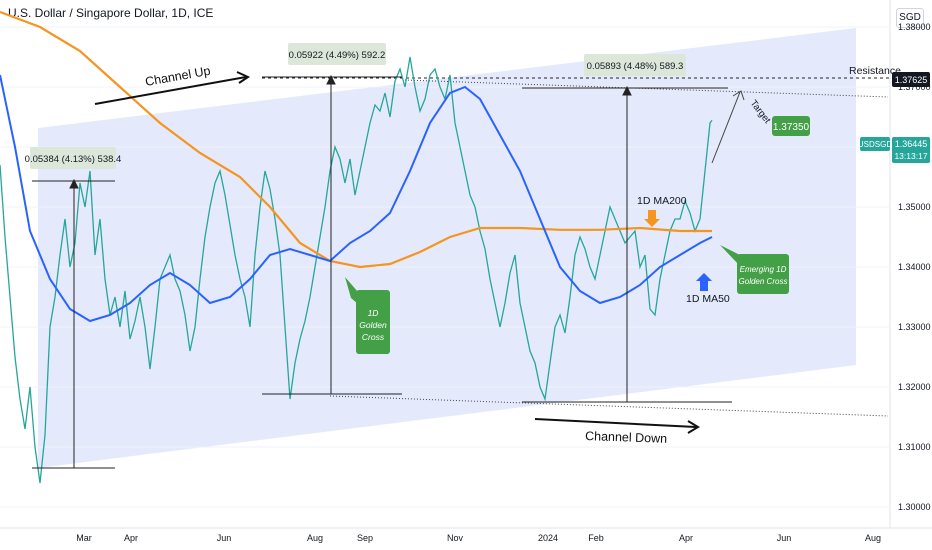 Image resolution: width=932 pixels, height=550 pixels. What do you see at coordinates (84, 538) in the screenshot?
I see `time-tick: Mar` at bounding box center [84, 538].